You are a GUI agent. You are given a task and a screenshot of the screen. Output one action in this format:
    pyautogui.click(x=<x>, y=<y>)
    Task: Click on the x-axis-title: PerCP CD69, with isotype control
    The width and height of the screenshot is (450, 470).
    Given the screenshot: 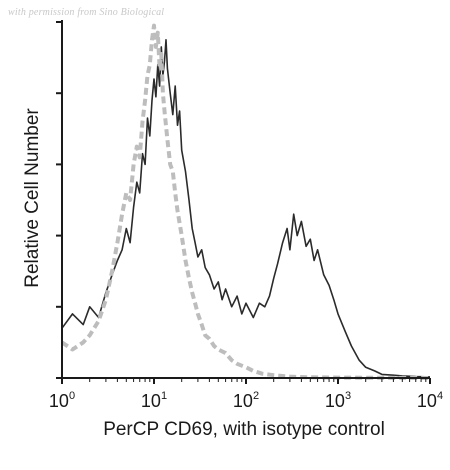 What is the action you would take?
    pyautogui.click(x=244, y=429)
    